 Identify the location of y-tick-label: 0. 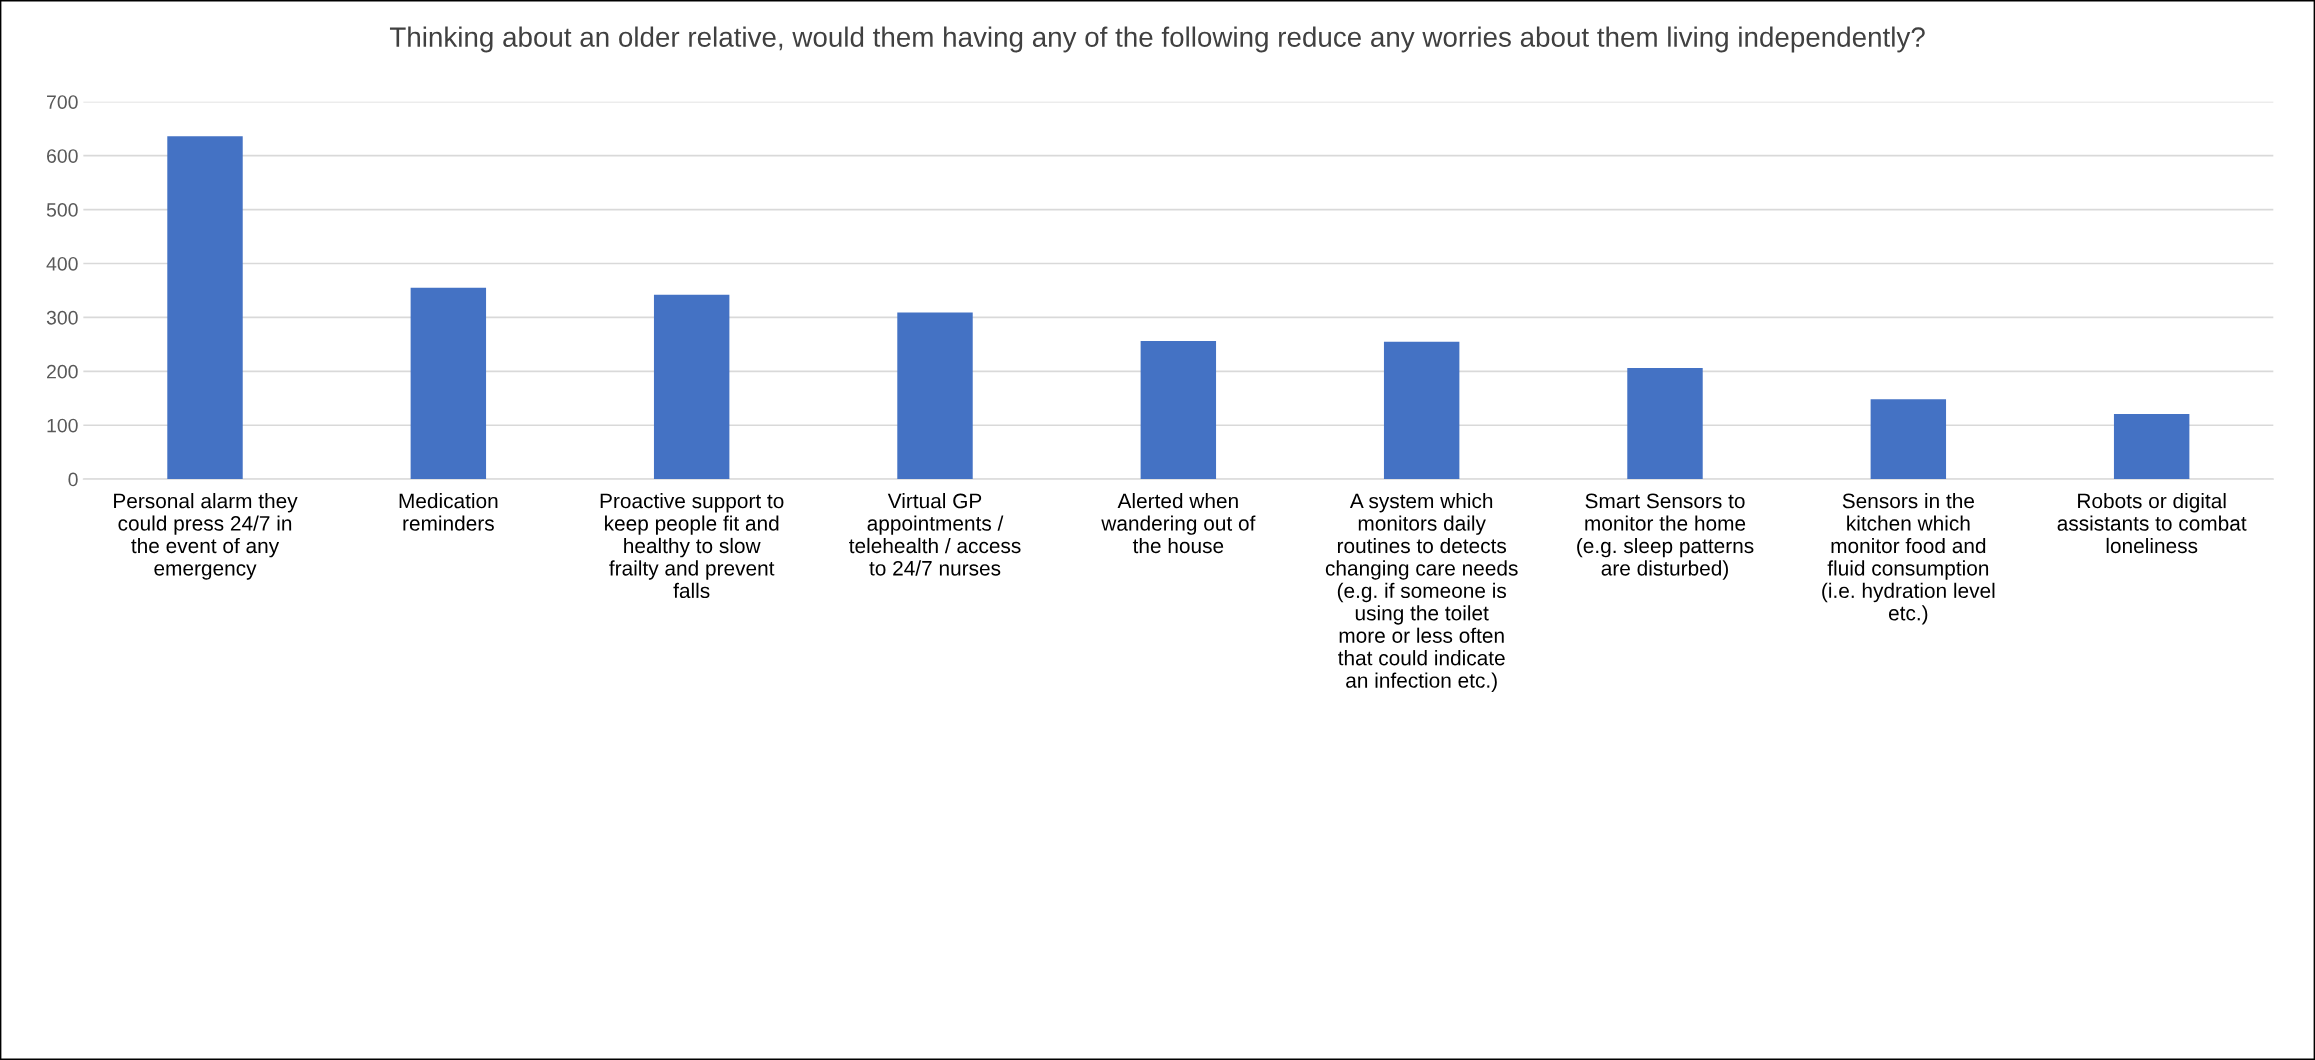
(73, 479).